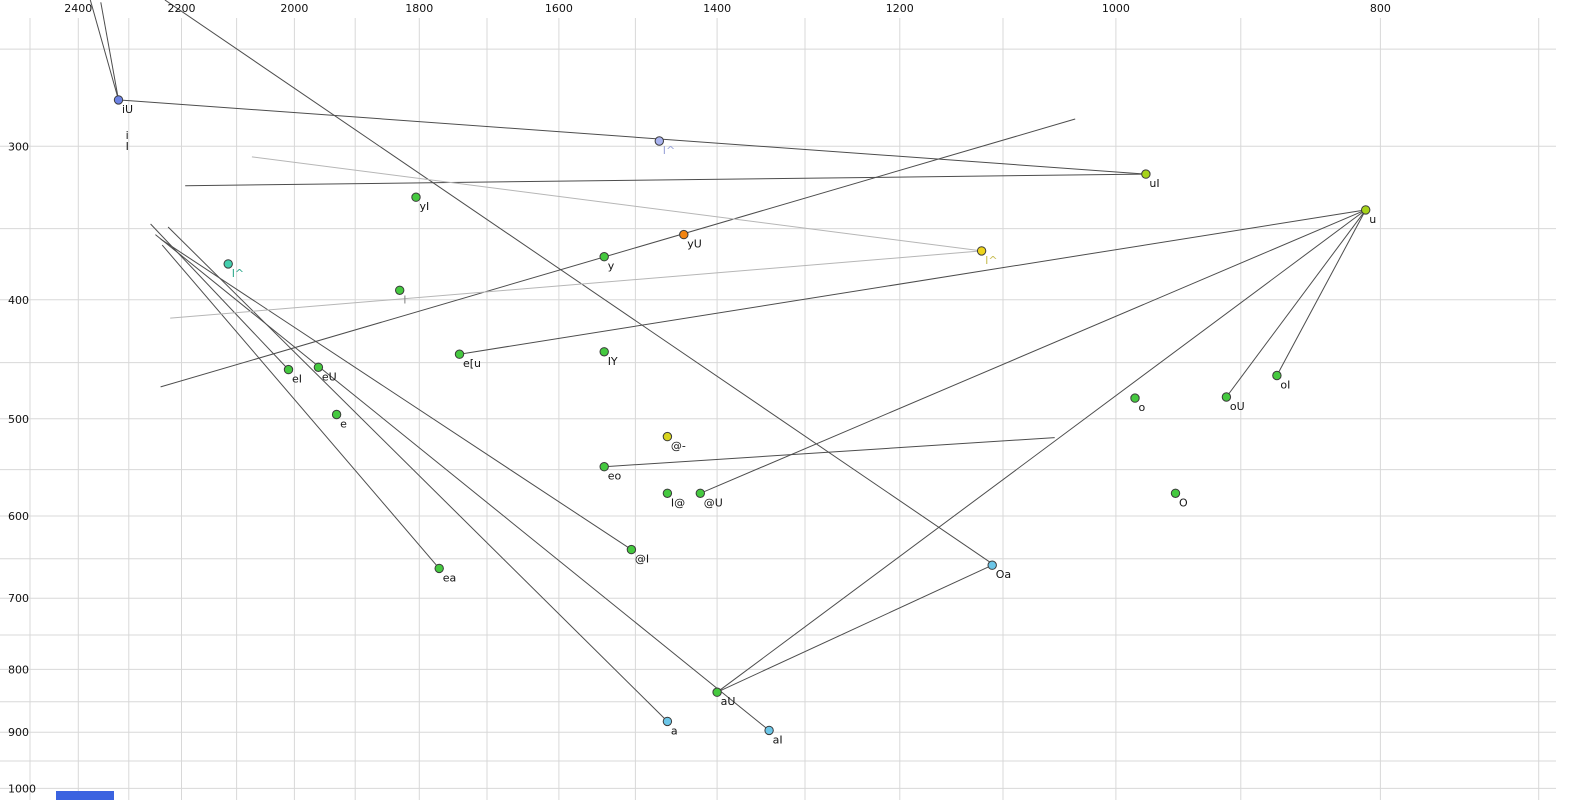  I want to click on point-label: e, so click(343, 424).